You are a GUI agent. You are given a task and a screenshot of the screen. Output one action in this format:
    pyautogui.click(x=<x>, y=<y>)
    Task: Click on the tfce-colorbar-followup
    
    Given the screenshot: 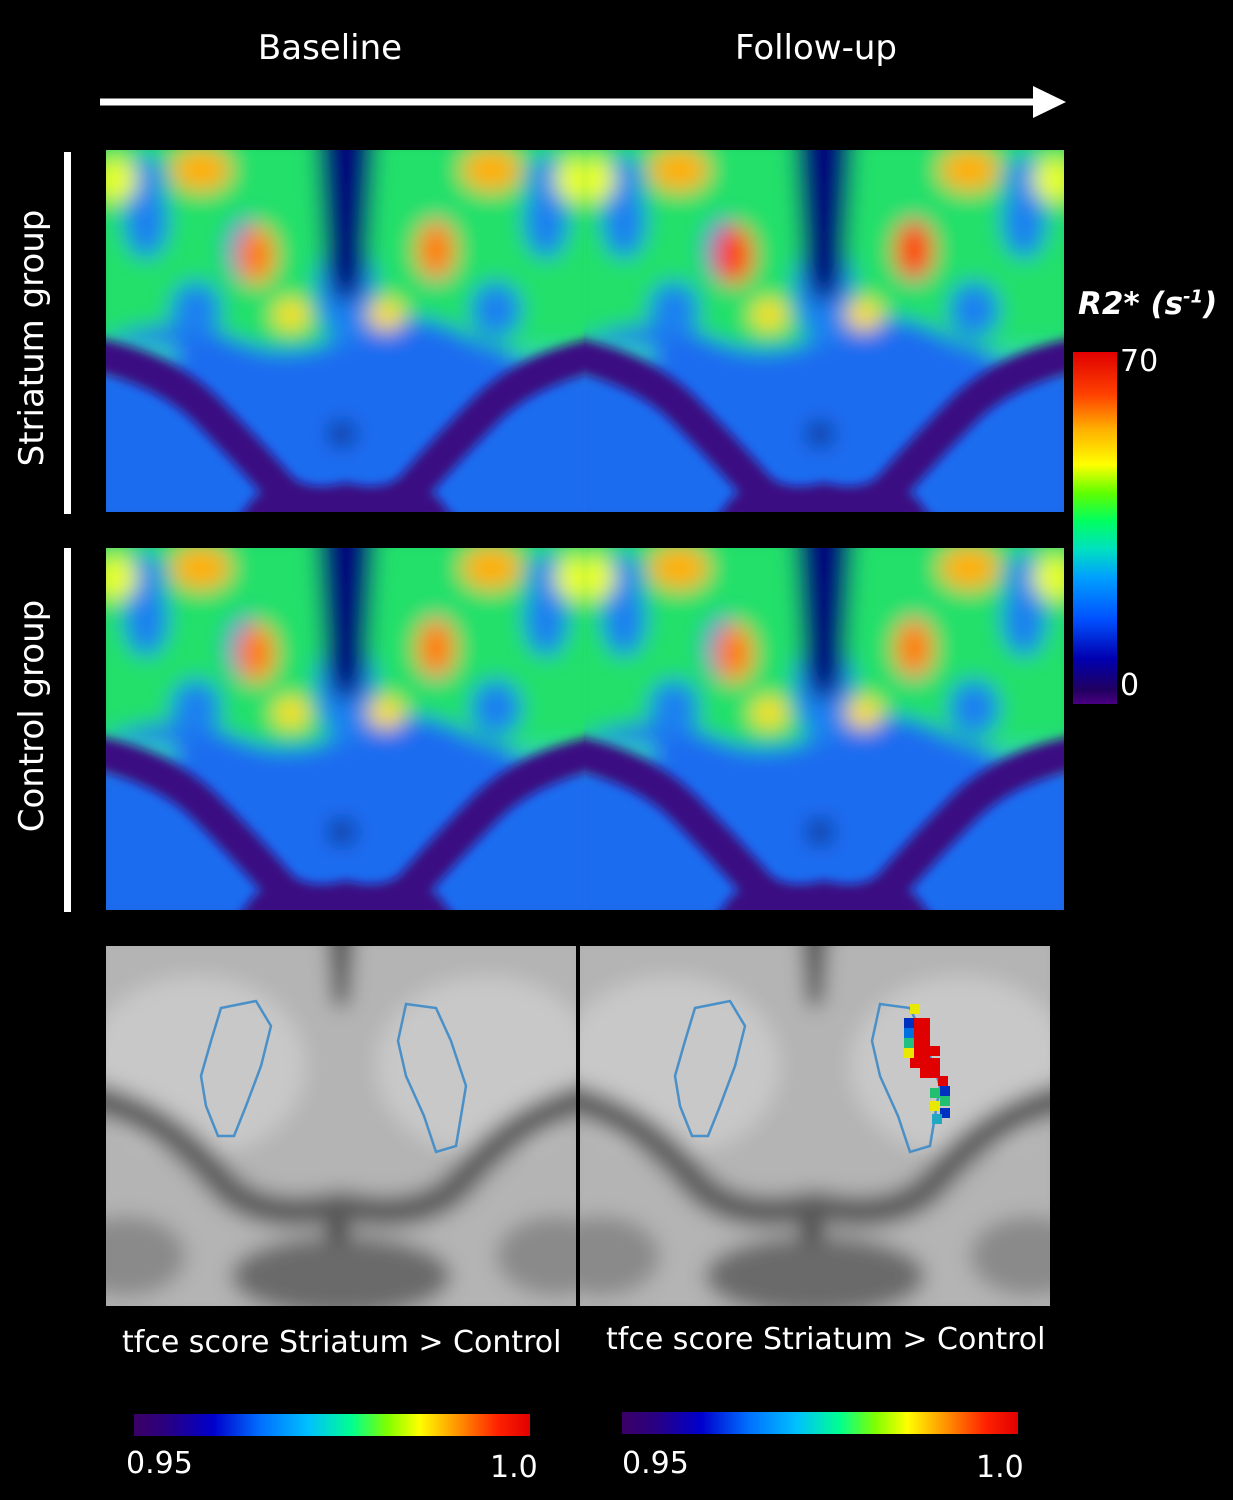 What is the action you would take?
    pyautogui.click(x=820, y=1423)
    